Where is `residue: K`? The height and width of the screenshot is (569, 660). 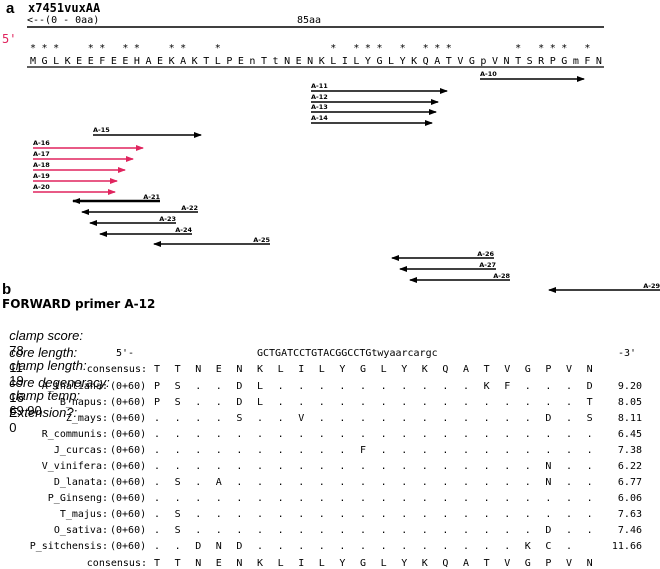
residue: K is located at coordinates (195, 61).